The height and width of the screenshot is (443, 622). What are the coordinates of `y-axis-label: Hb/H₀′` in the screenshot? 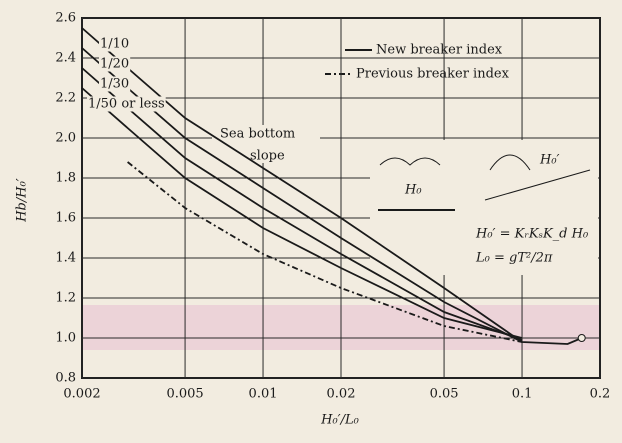 It's located at (22, 200).